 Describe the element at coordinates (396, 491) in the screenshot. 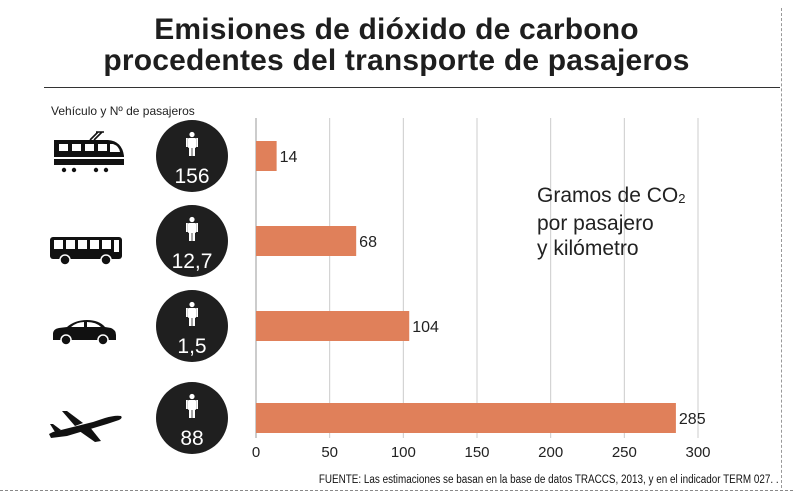

I see `bottom-border` at that location.